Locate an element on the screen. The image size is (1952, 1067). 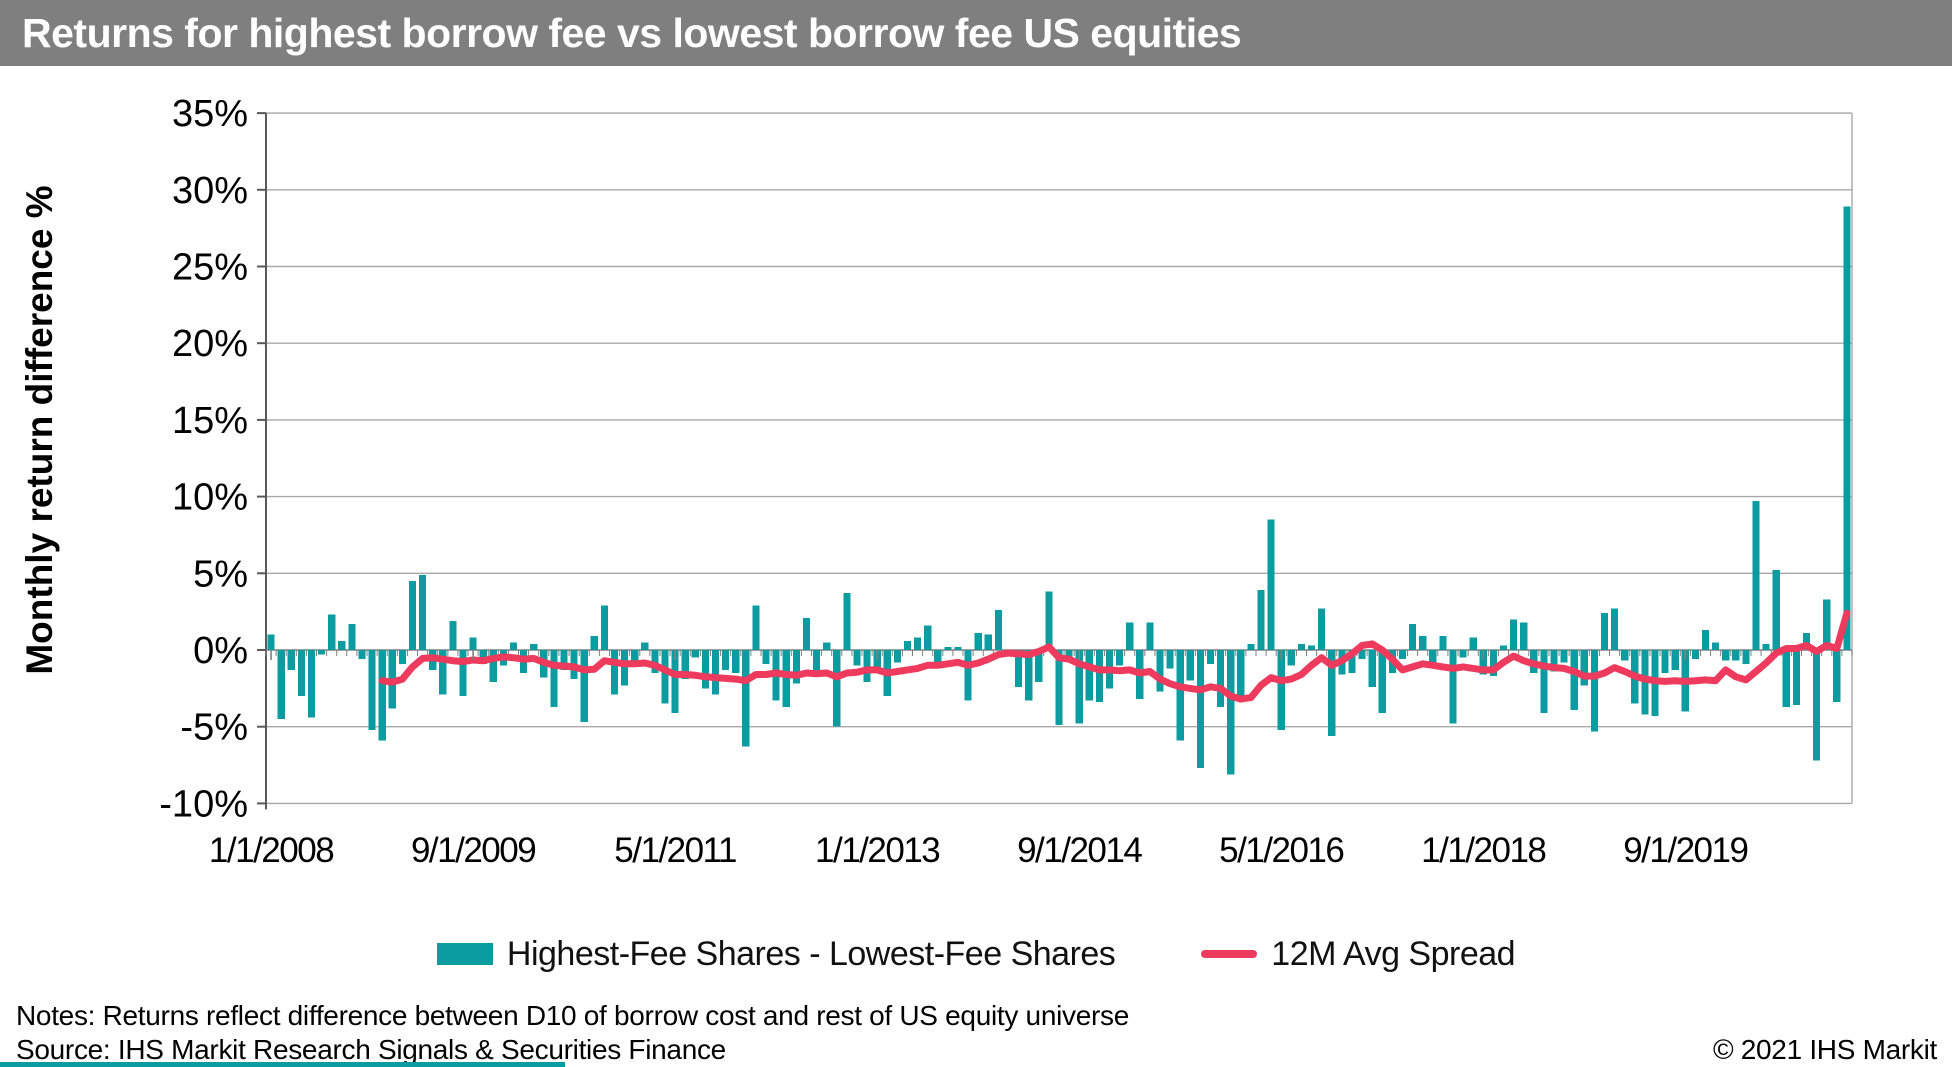
x-tick-label: 1/1/2013 is located at coordinates (877, 850).